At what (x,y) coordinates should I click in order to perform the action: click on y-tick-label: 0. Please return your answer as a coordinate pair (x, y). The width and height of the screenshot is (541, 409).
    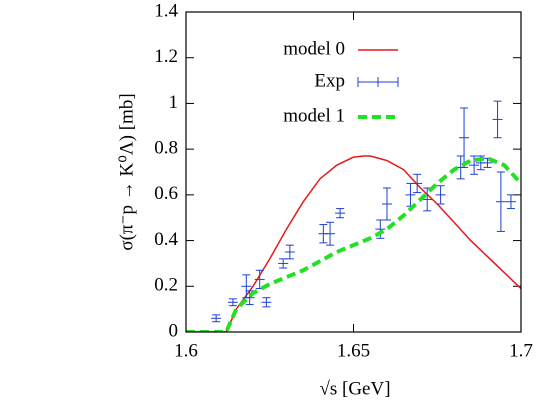
    Looking at the image, I should click on (174, 330).